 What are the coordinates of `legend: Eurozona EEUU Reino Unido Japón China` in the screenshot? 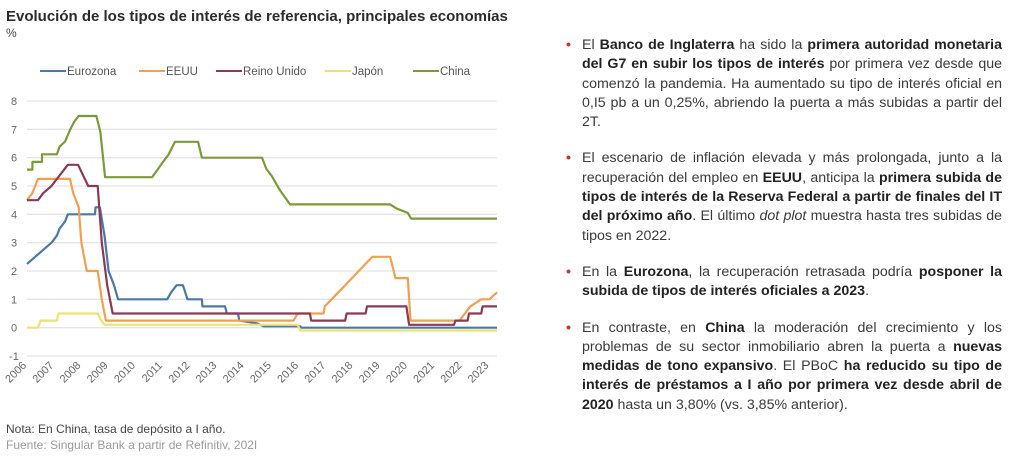 It's located at (255, 72).